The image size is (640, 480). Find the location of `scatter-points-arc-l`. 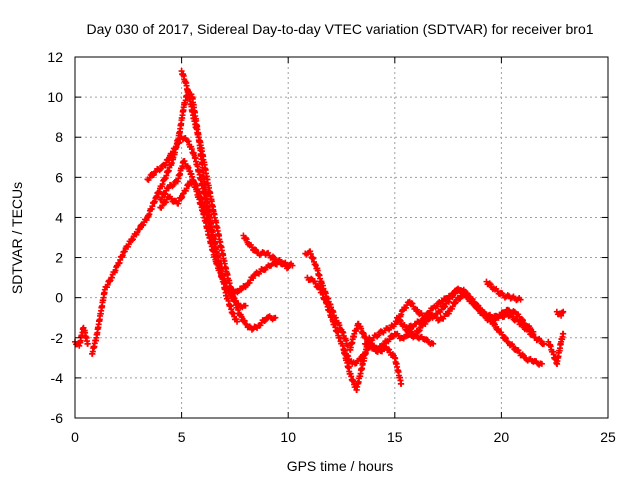

scatter-points-arc-l is located at coordinates (503, 291).